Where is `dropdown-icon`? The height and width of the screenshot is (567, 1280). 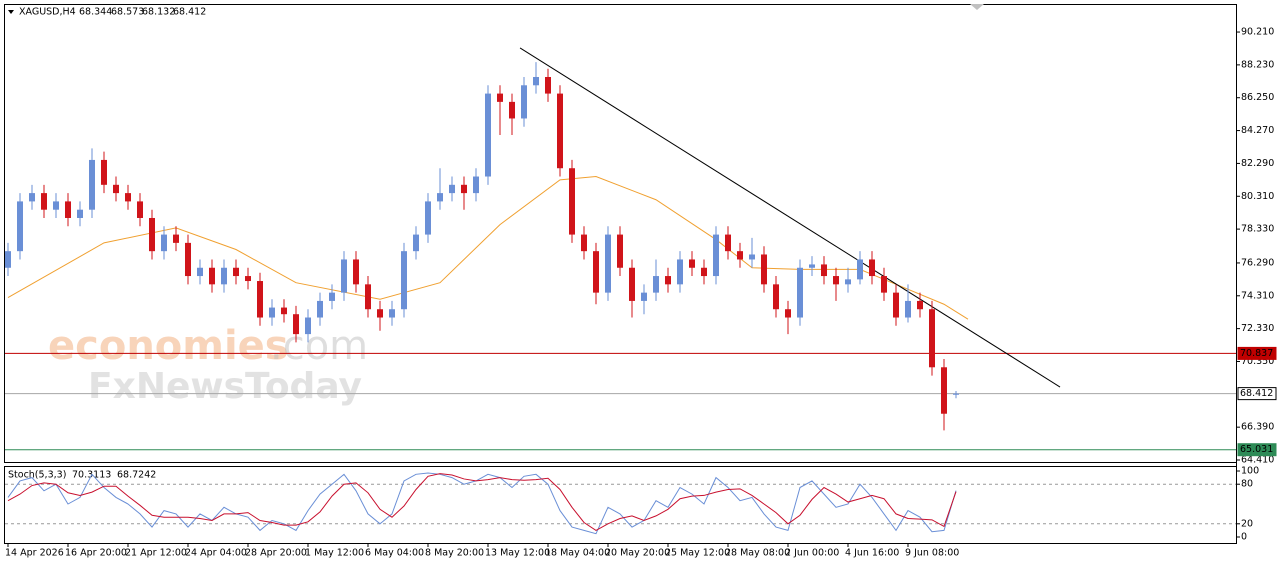 dropdown-icon is located at coordinates (11, 12).